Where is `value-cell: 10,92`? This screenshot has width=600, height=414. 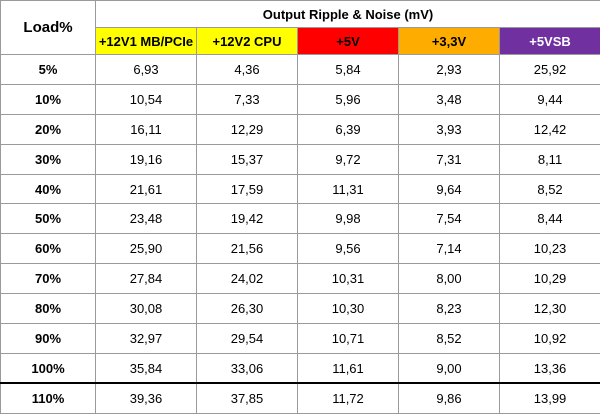 value-cell: 10,92 is located at coordinates (550, 339).